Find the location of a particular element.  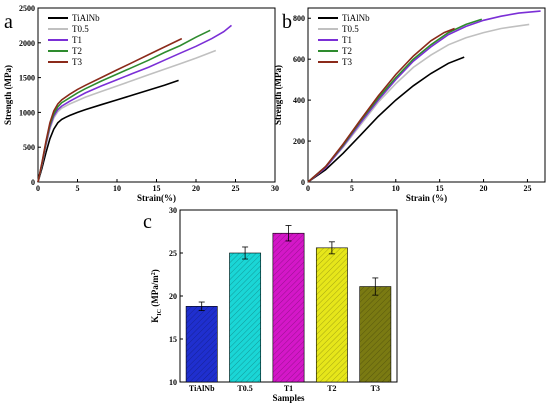

c-x-tick-label: T1 is located at coordinates (288, 388).